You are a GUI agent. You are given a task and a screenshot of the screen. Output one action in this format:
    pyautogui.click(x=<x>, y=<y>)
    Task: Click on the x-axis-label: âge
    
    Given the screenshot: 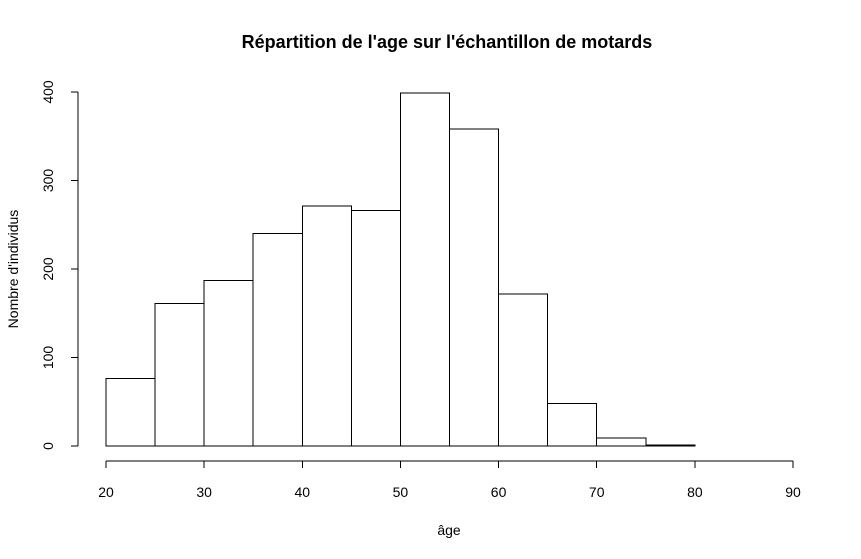 What is the action you would take?
    pyautogui.click(x=449, y=530)
    